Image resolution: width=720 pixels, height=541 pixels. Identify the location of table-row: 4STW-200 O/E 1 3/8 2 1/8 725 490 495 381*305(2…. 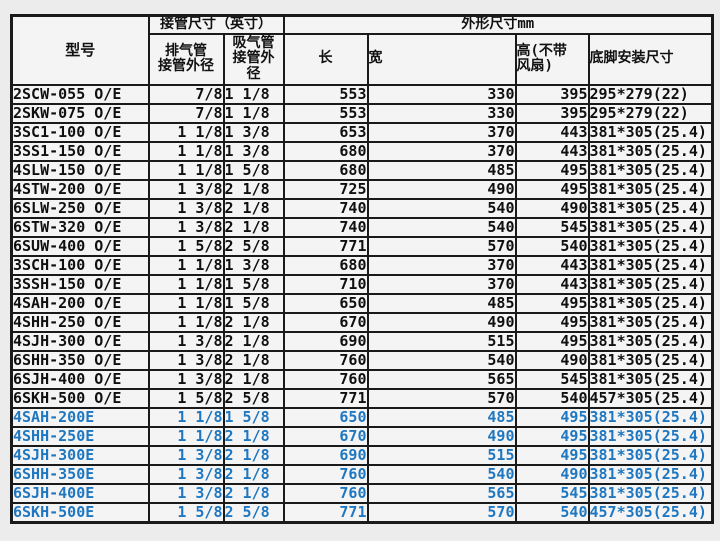
(362, 189).